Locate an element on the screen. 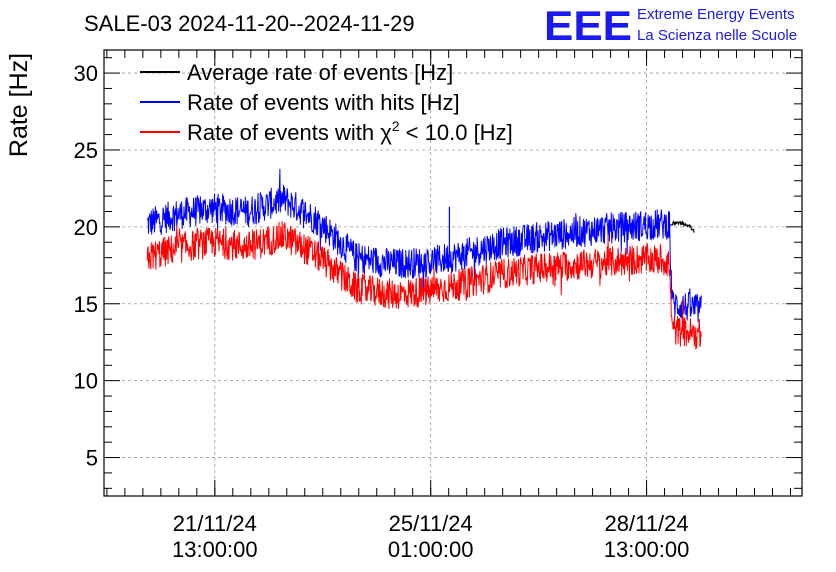  y-tick-label: 15 is located at coordinates (86, 304).